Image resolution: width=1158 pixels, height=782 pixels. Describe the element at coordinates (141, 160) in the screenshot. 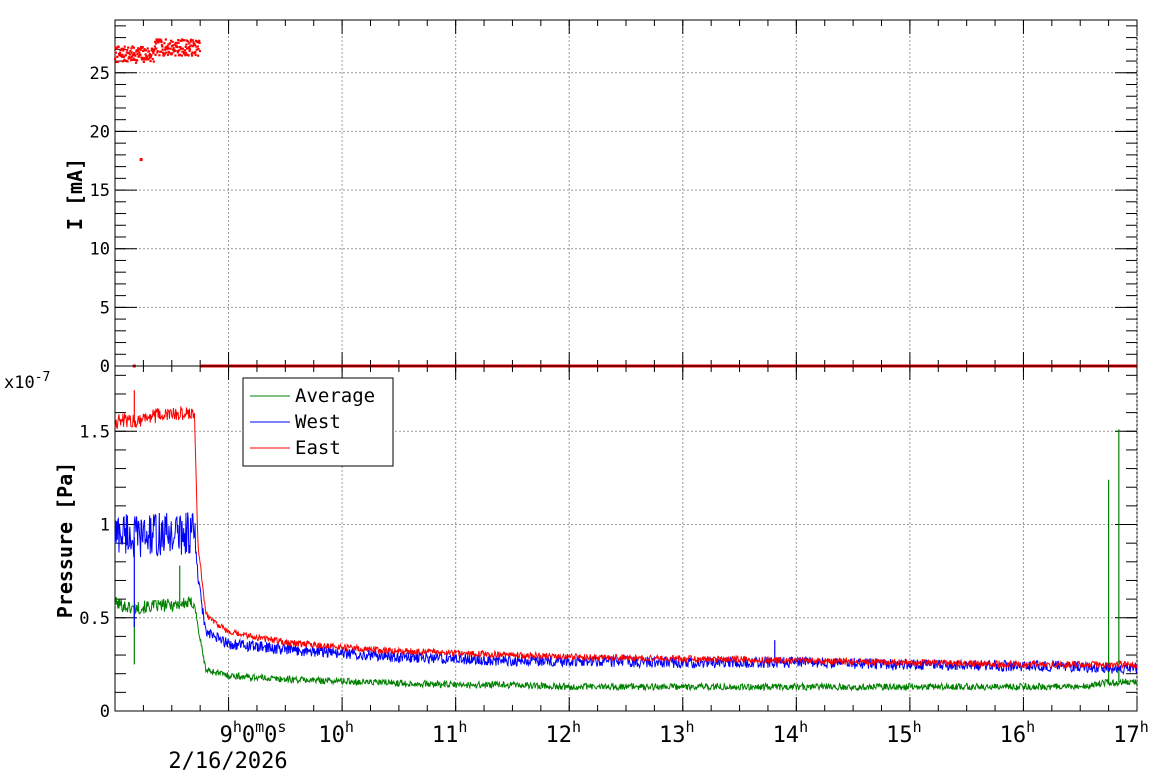

I see `current-outlier` at that location.